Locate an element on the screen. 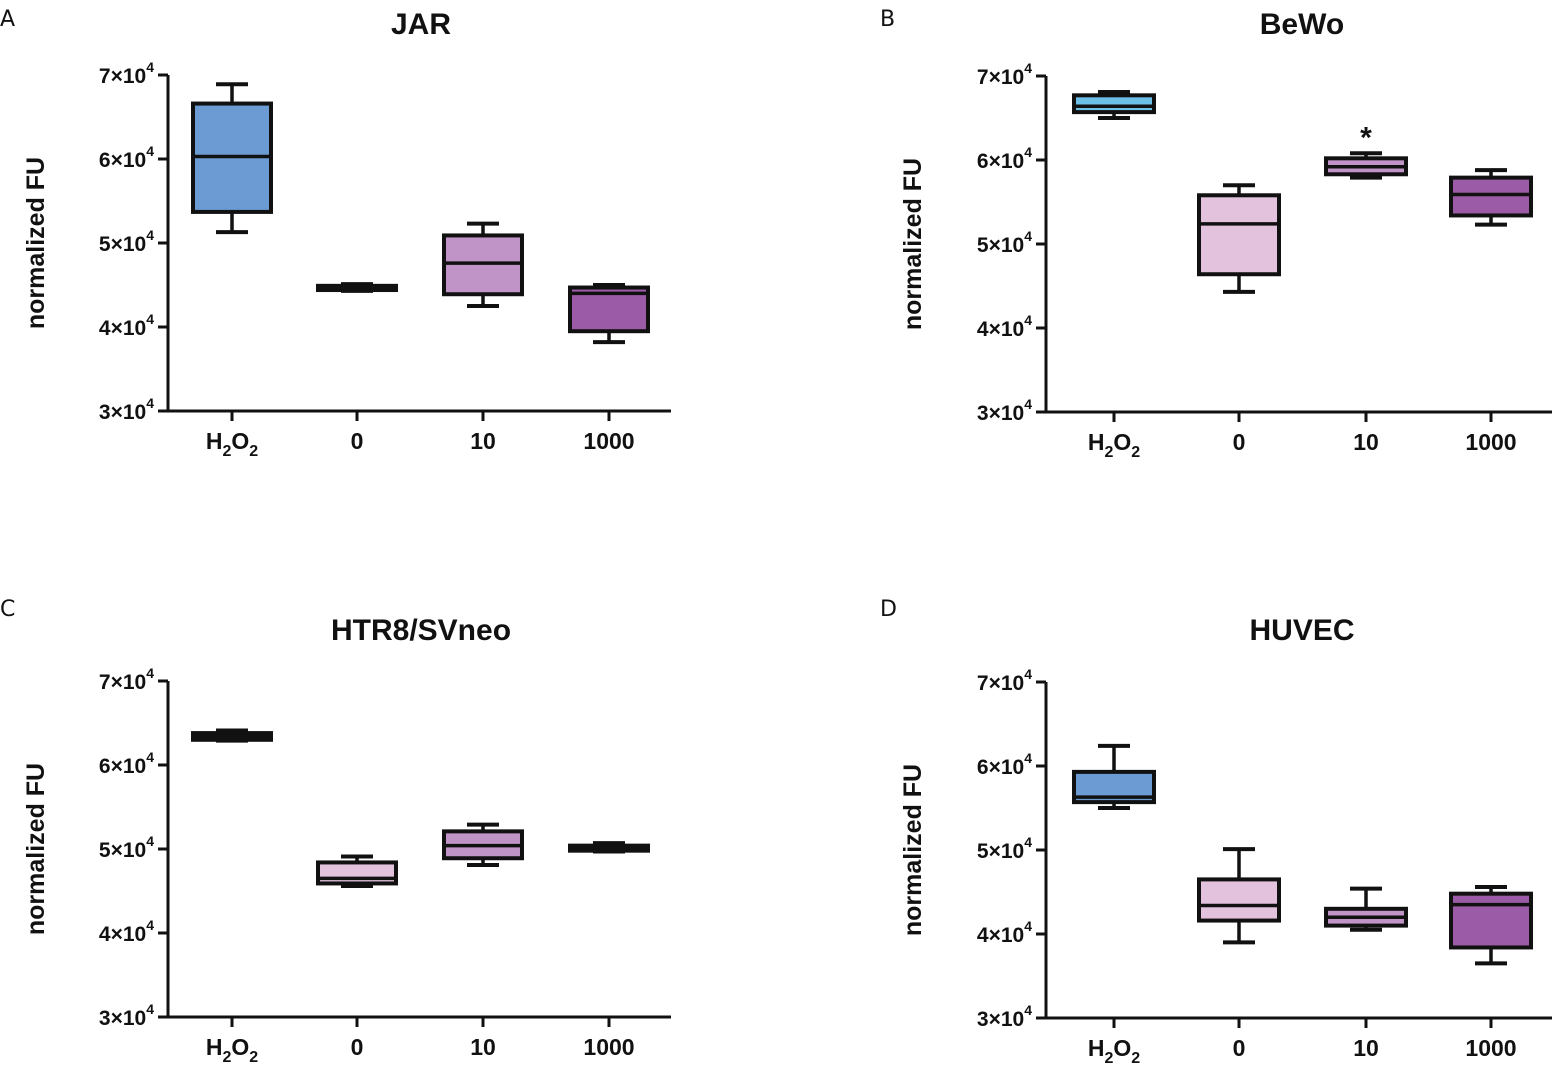  panel-letter: C is located at coordinates (7, 609).